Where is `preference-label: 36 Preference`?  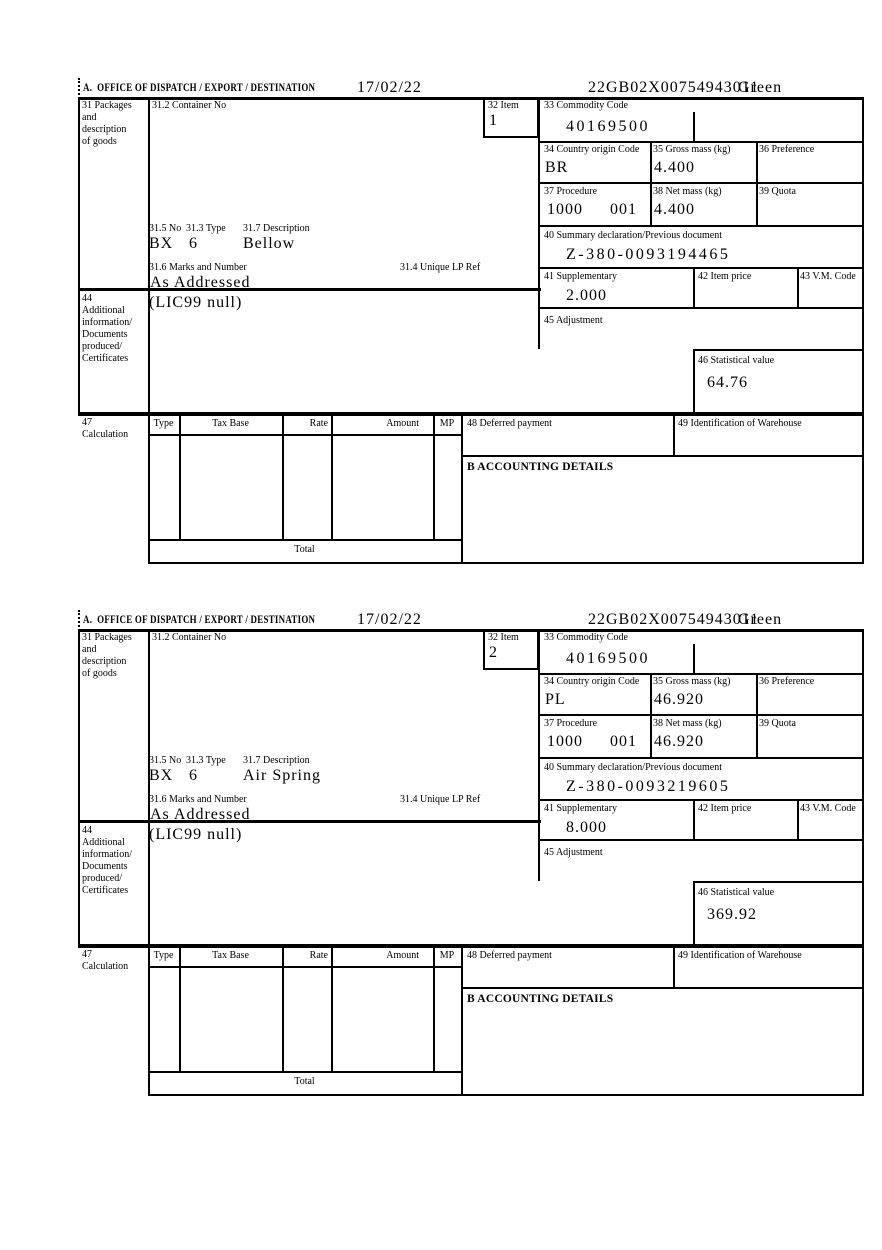
preference-label: 36 Preference is located at coordinates (787, 681).